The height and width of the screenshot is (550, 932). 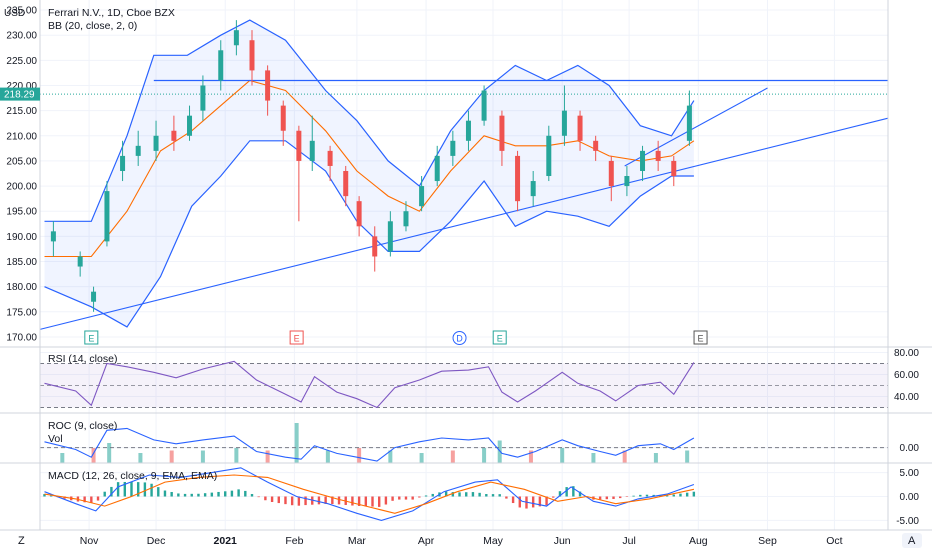 What do you see at coordinates (21, 287) in the screenshot?
I see `y-tick-label: 180.00` at bounding box center [21, 287].